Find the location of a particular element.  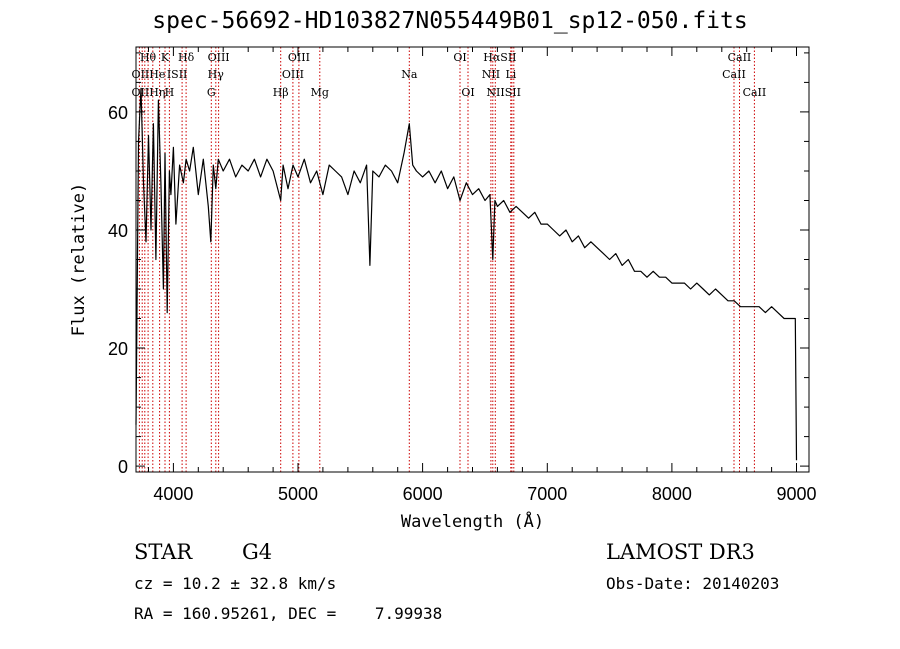

spectral-line-label: Li is located at coordinates (510, 74).